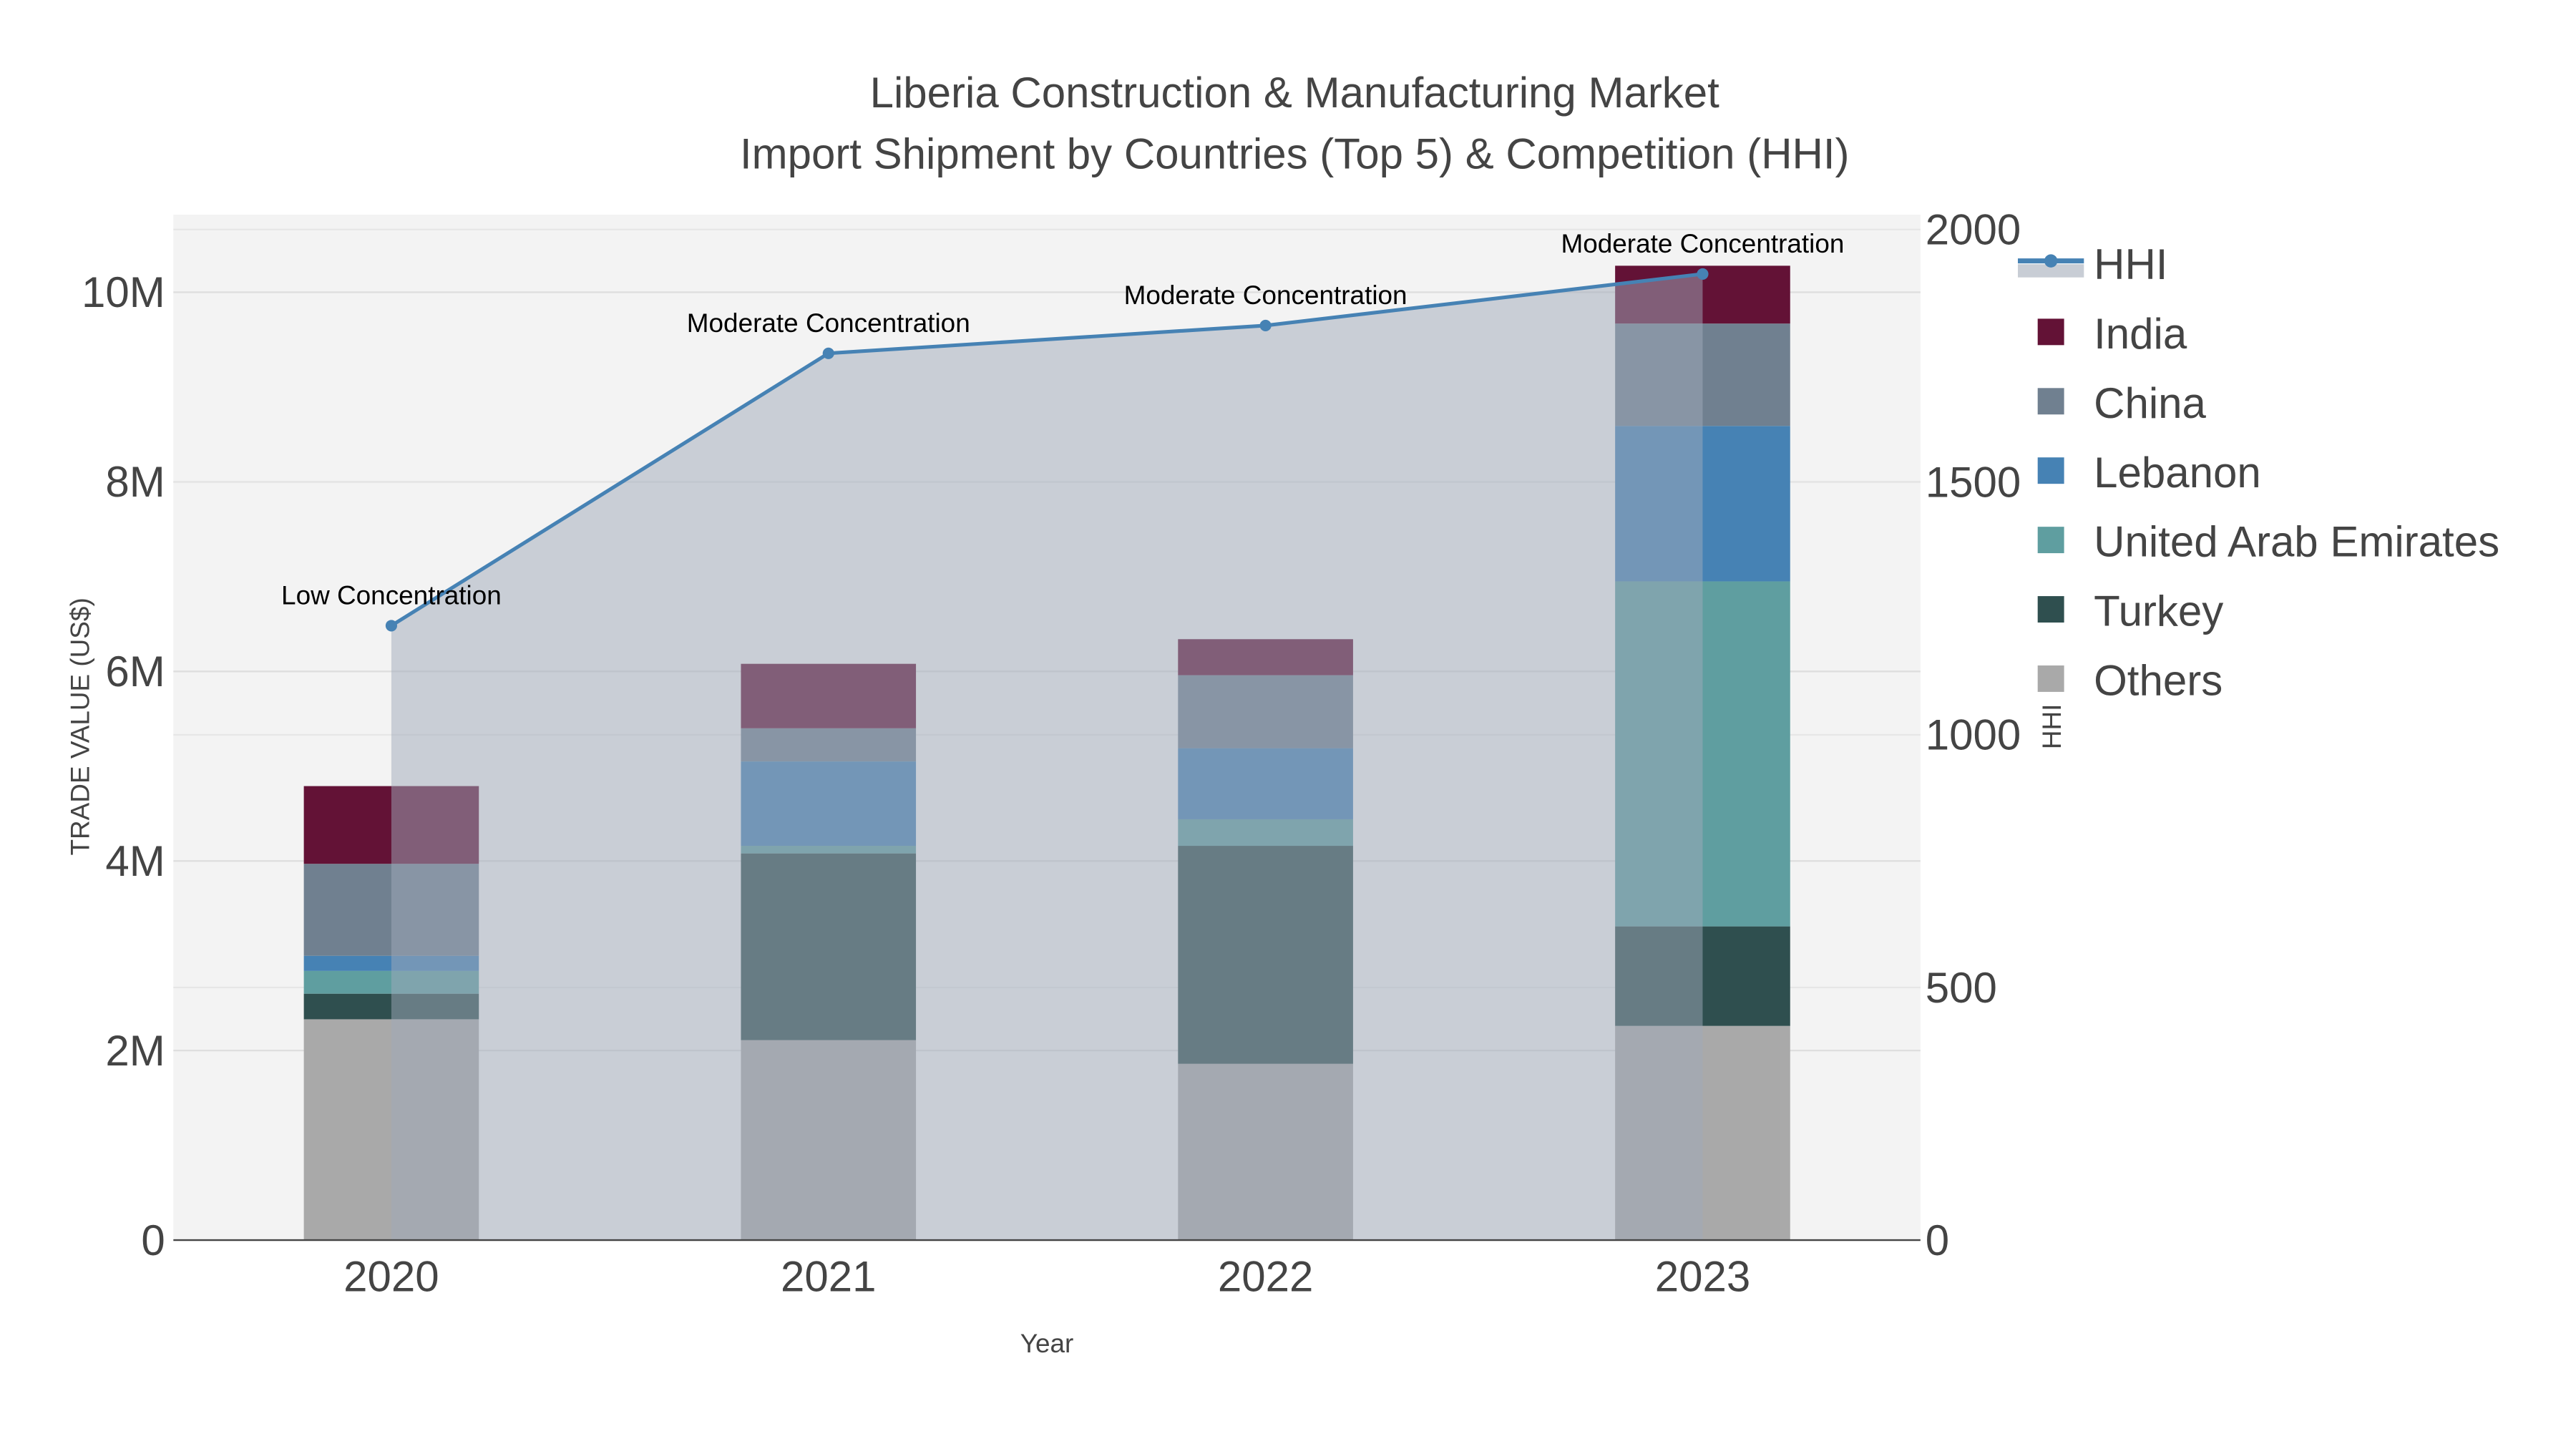 This screenshot has width=2576, height=1449. What do you see at coordinates (1973, 735) in the screenshot?
I see `y2-tick-label: 1000` at bounding box center [1973, 735].